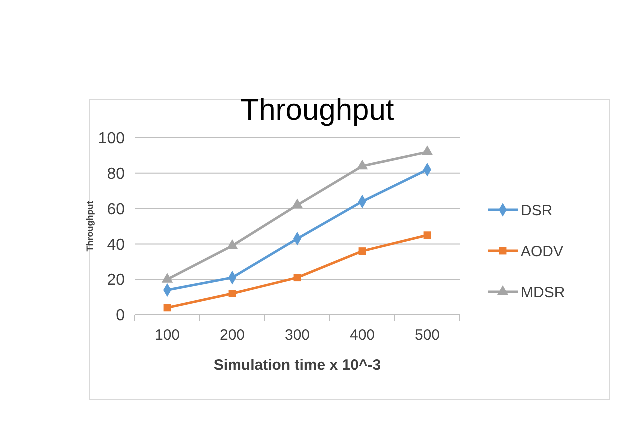 This screenshot has width=617, height=421. What do you see at coordinates (116, 281) in the screenshot?
I see `y-tick-label: 20` at bounding box center [116, 281].